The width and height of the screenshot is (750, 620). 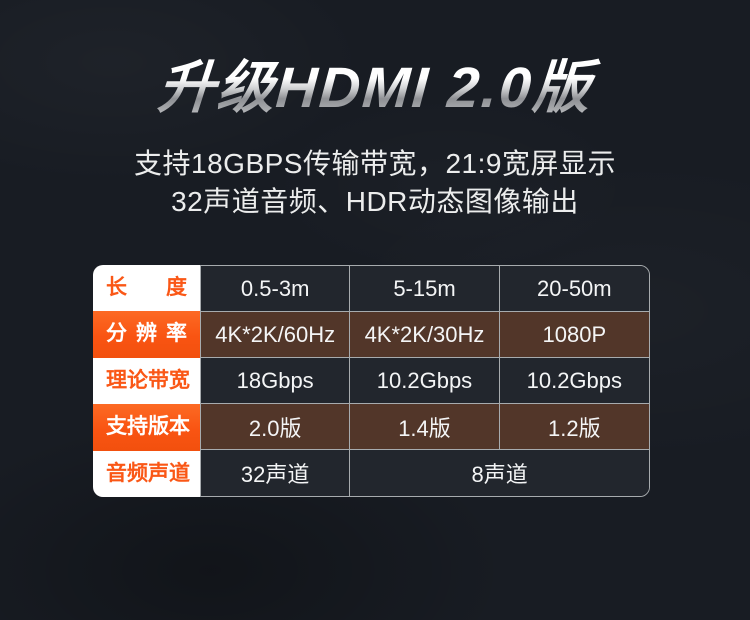 I want to click on spec-value: 5-15m, so click(x=425, y=289).